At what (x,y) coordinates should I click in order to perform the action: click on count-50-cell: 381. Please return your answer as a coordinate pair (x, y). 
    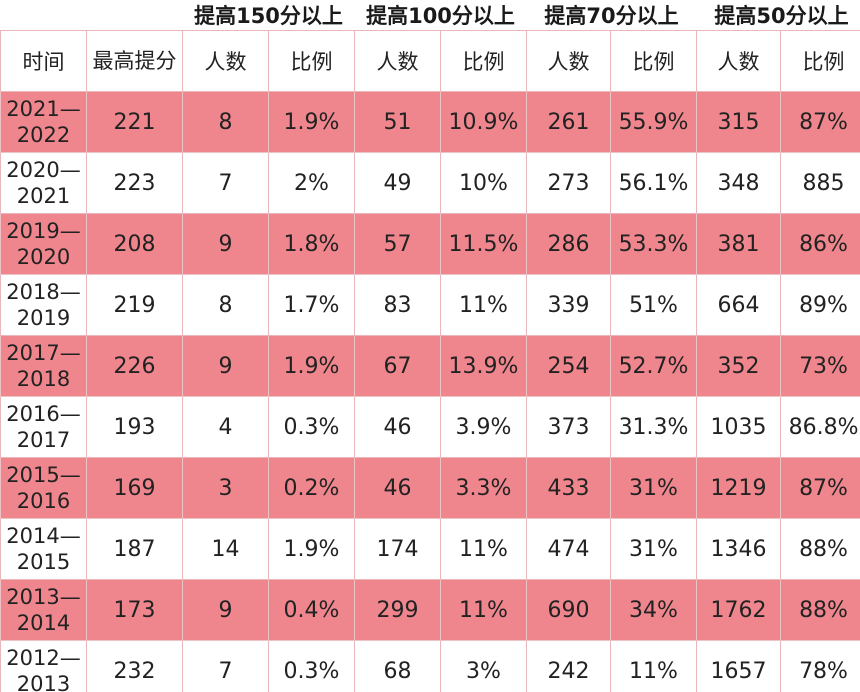
    Looking at the image, I should click on (739, 244).